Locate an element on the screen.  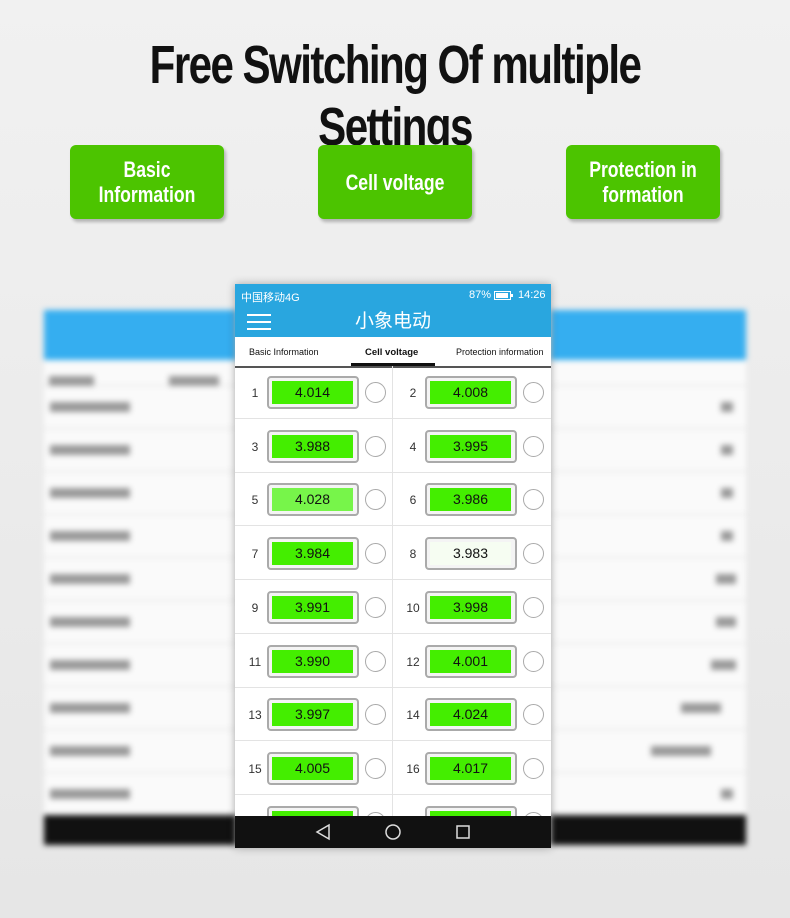
cell-box: 4.024 is located at coordinates (471, 715).